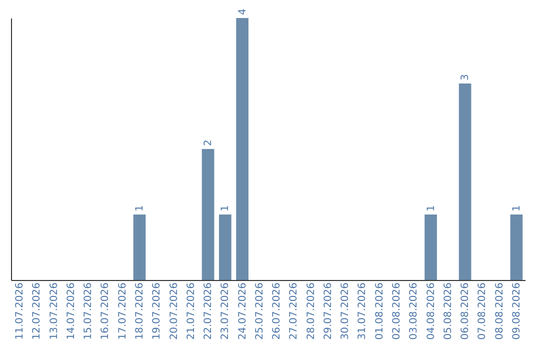 This screenshot has width=540, height=340. What do you see at coordinates (71, 311) in the screenshot?
I see `x-tick-label: 14.07.2026` at bounding box center [71, 311].